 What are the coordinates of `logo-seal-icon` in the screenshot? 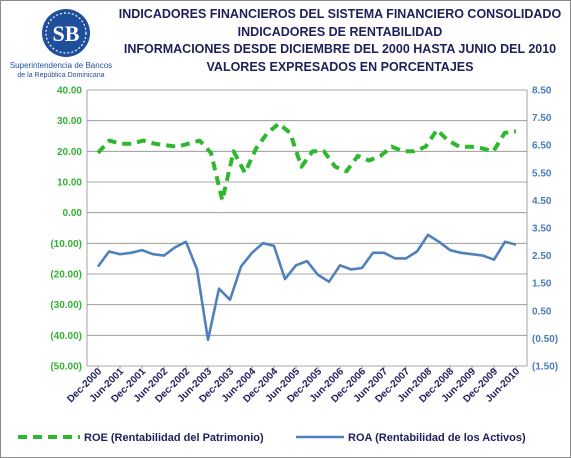 It's located at (66, 33).